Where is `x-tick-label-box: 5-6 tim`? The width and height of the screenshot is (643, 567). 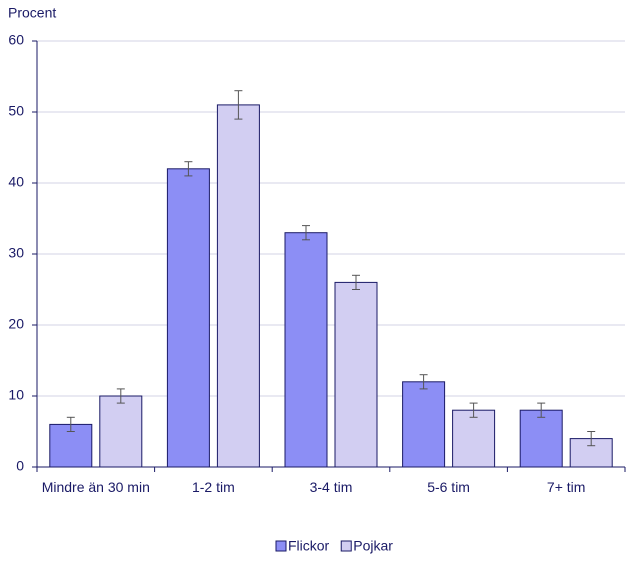 x-tick-label-box: 5-6 tim is located at coordinates (448, 487).